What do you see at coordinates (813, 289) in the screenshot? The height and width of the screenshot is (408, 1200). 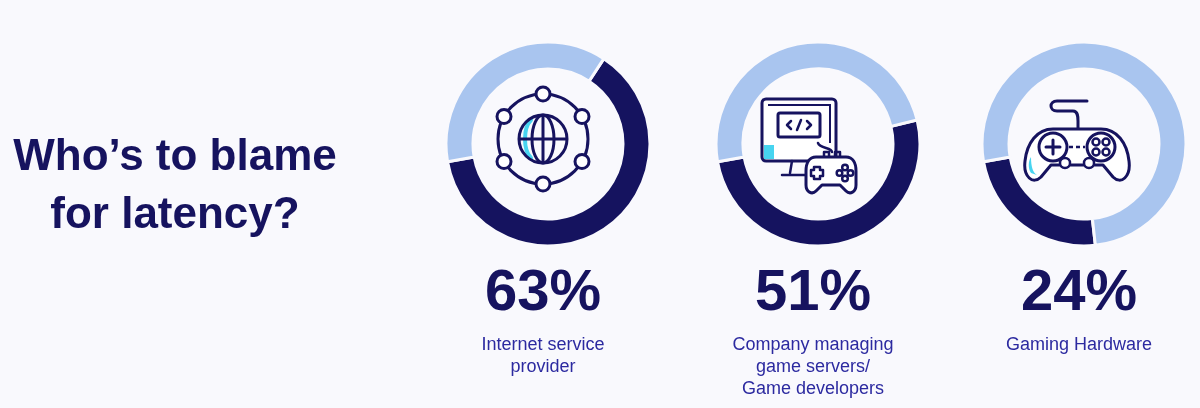 I see `data-label: 51%` at bounding box center [813, 289].